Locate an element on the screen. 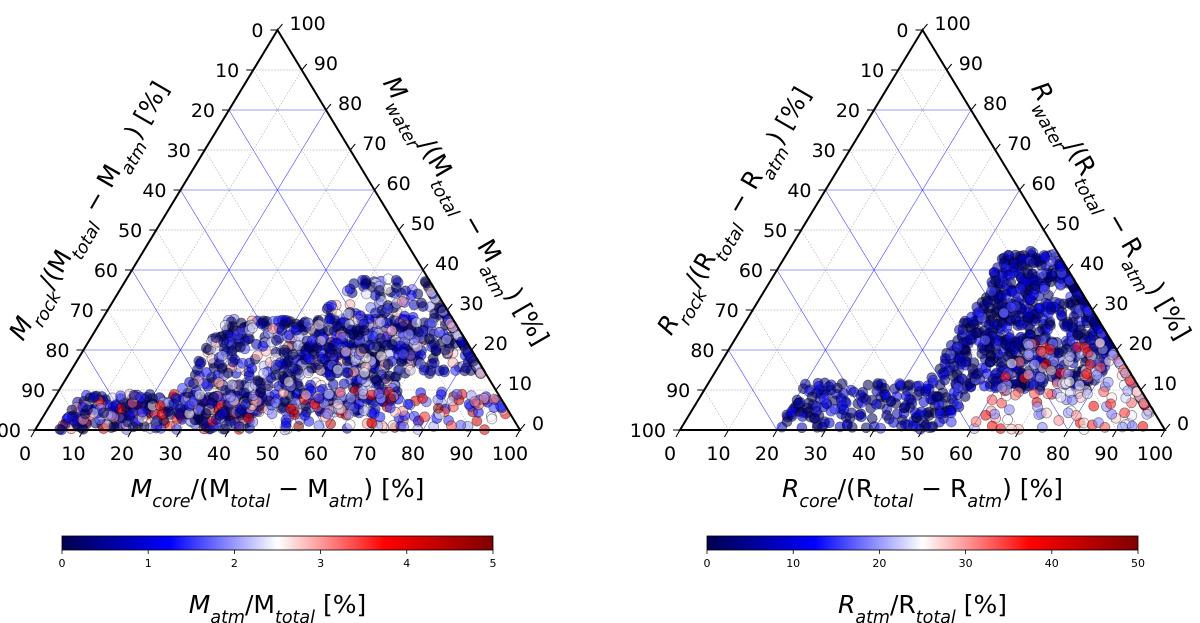 This screenshot has height=623, width=1200. label-part: − M is located at coordinates (480, 234).